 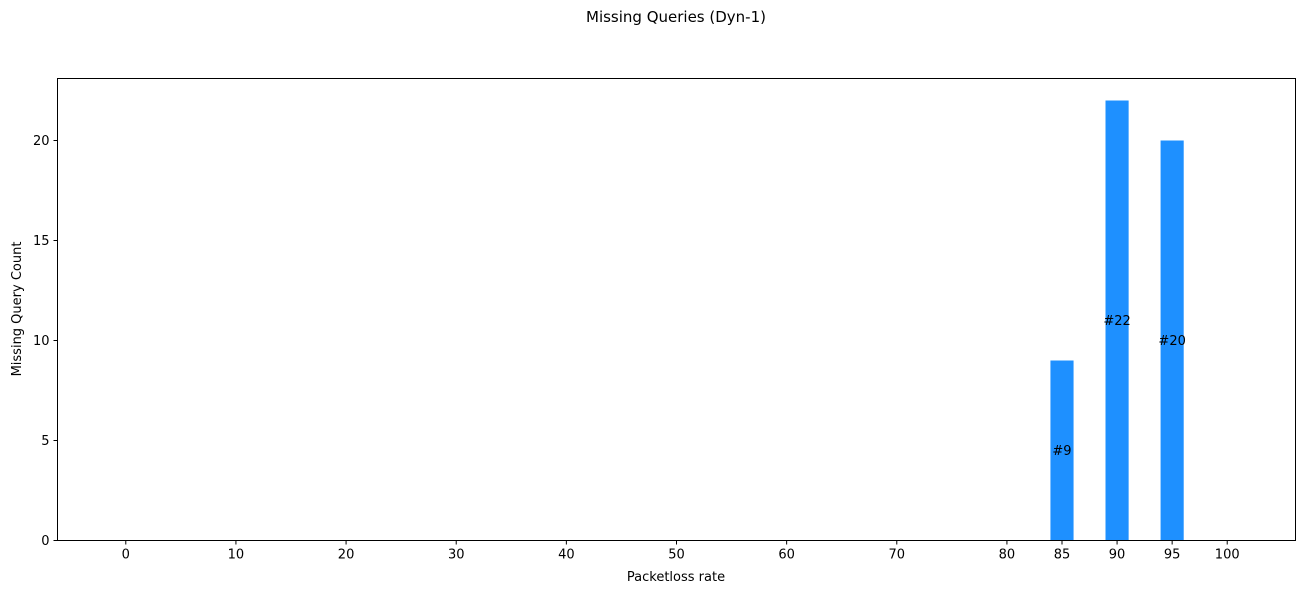 I want to click on y-tick-label: 20, so click(x=41, y=141).